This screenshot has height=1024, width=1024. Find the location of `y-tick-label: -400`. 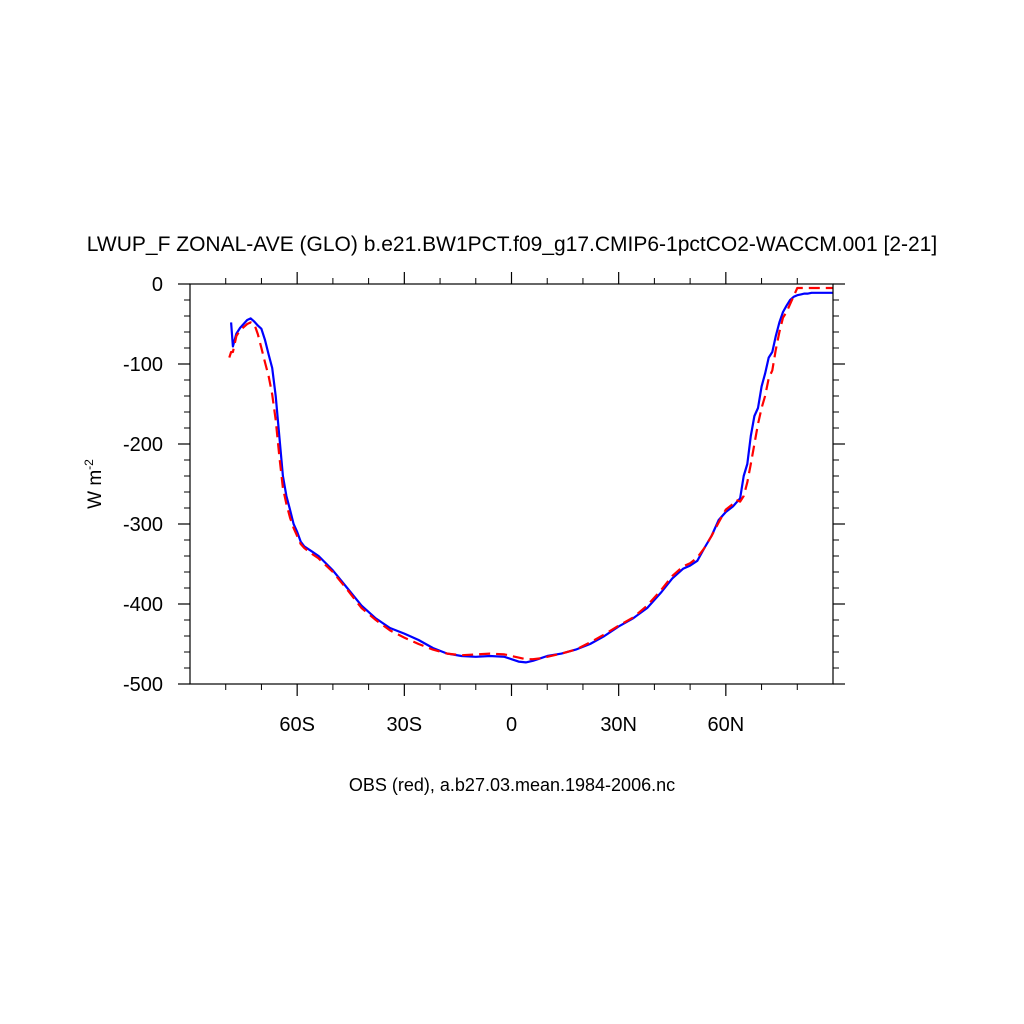

y-tick-label: -400 is located at coordinates (143, 605).